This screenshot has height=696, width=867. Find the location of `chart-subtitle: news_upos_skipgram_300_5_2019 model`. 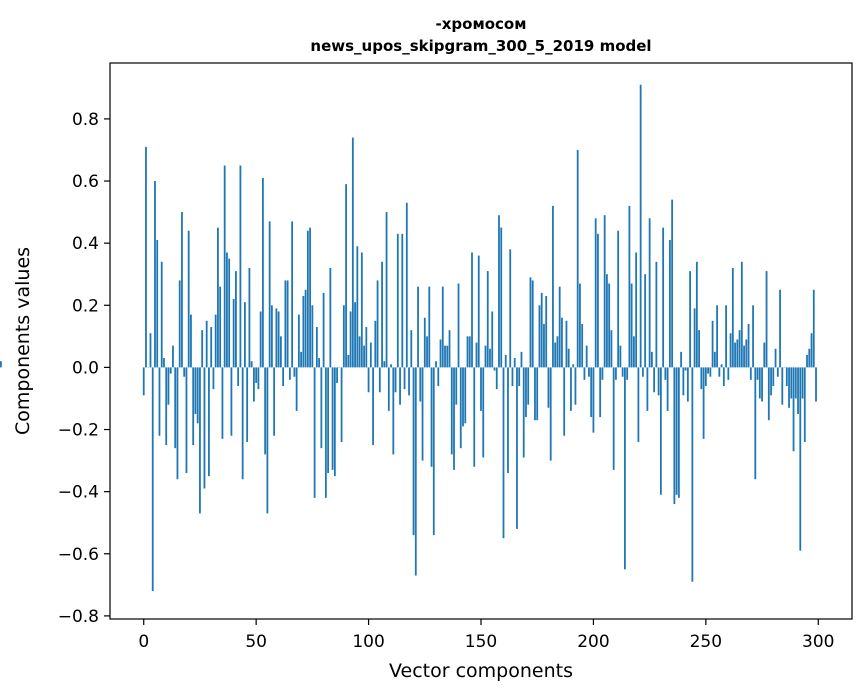

chart-subtitle: news_upos_skipgram_300_5_2019 model is located at coordinates (480, 46).